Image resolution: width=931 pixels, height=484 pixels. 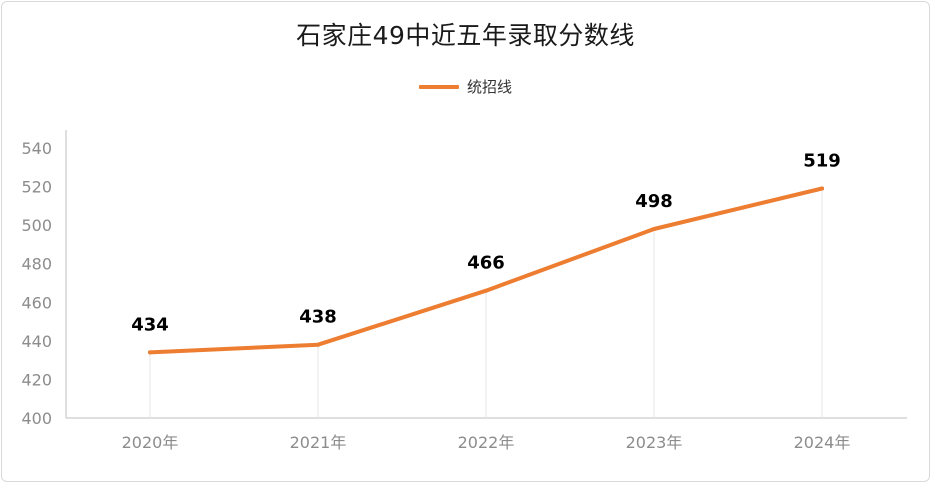 I want to click on data-label-0: 434, so click(x=150, y=324).